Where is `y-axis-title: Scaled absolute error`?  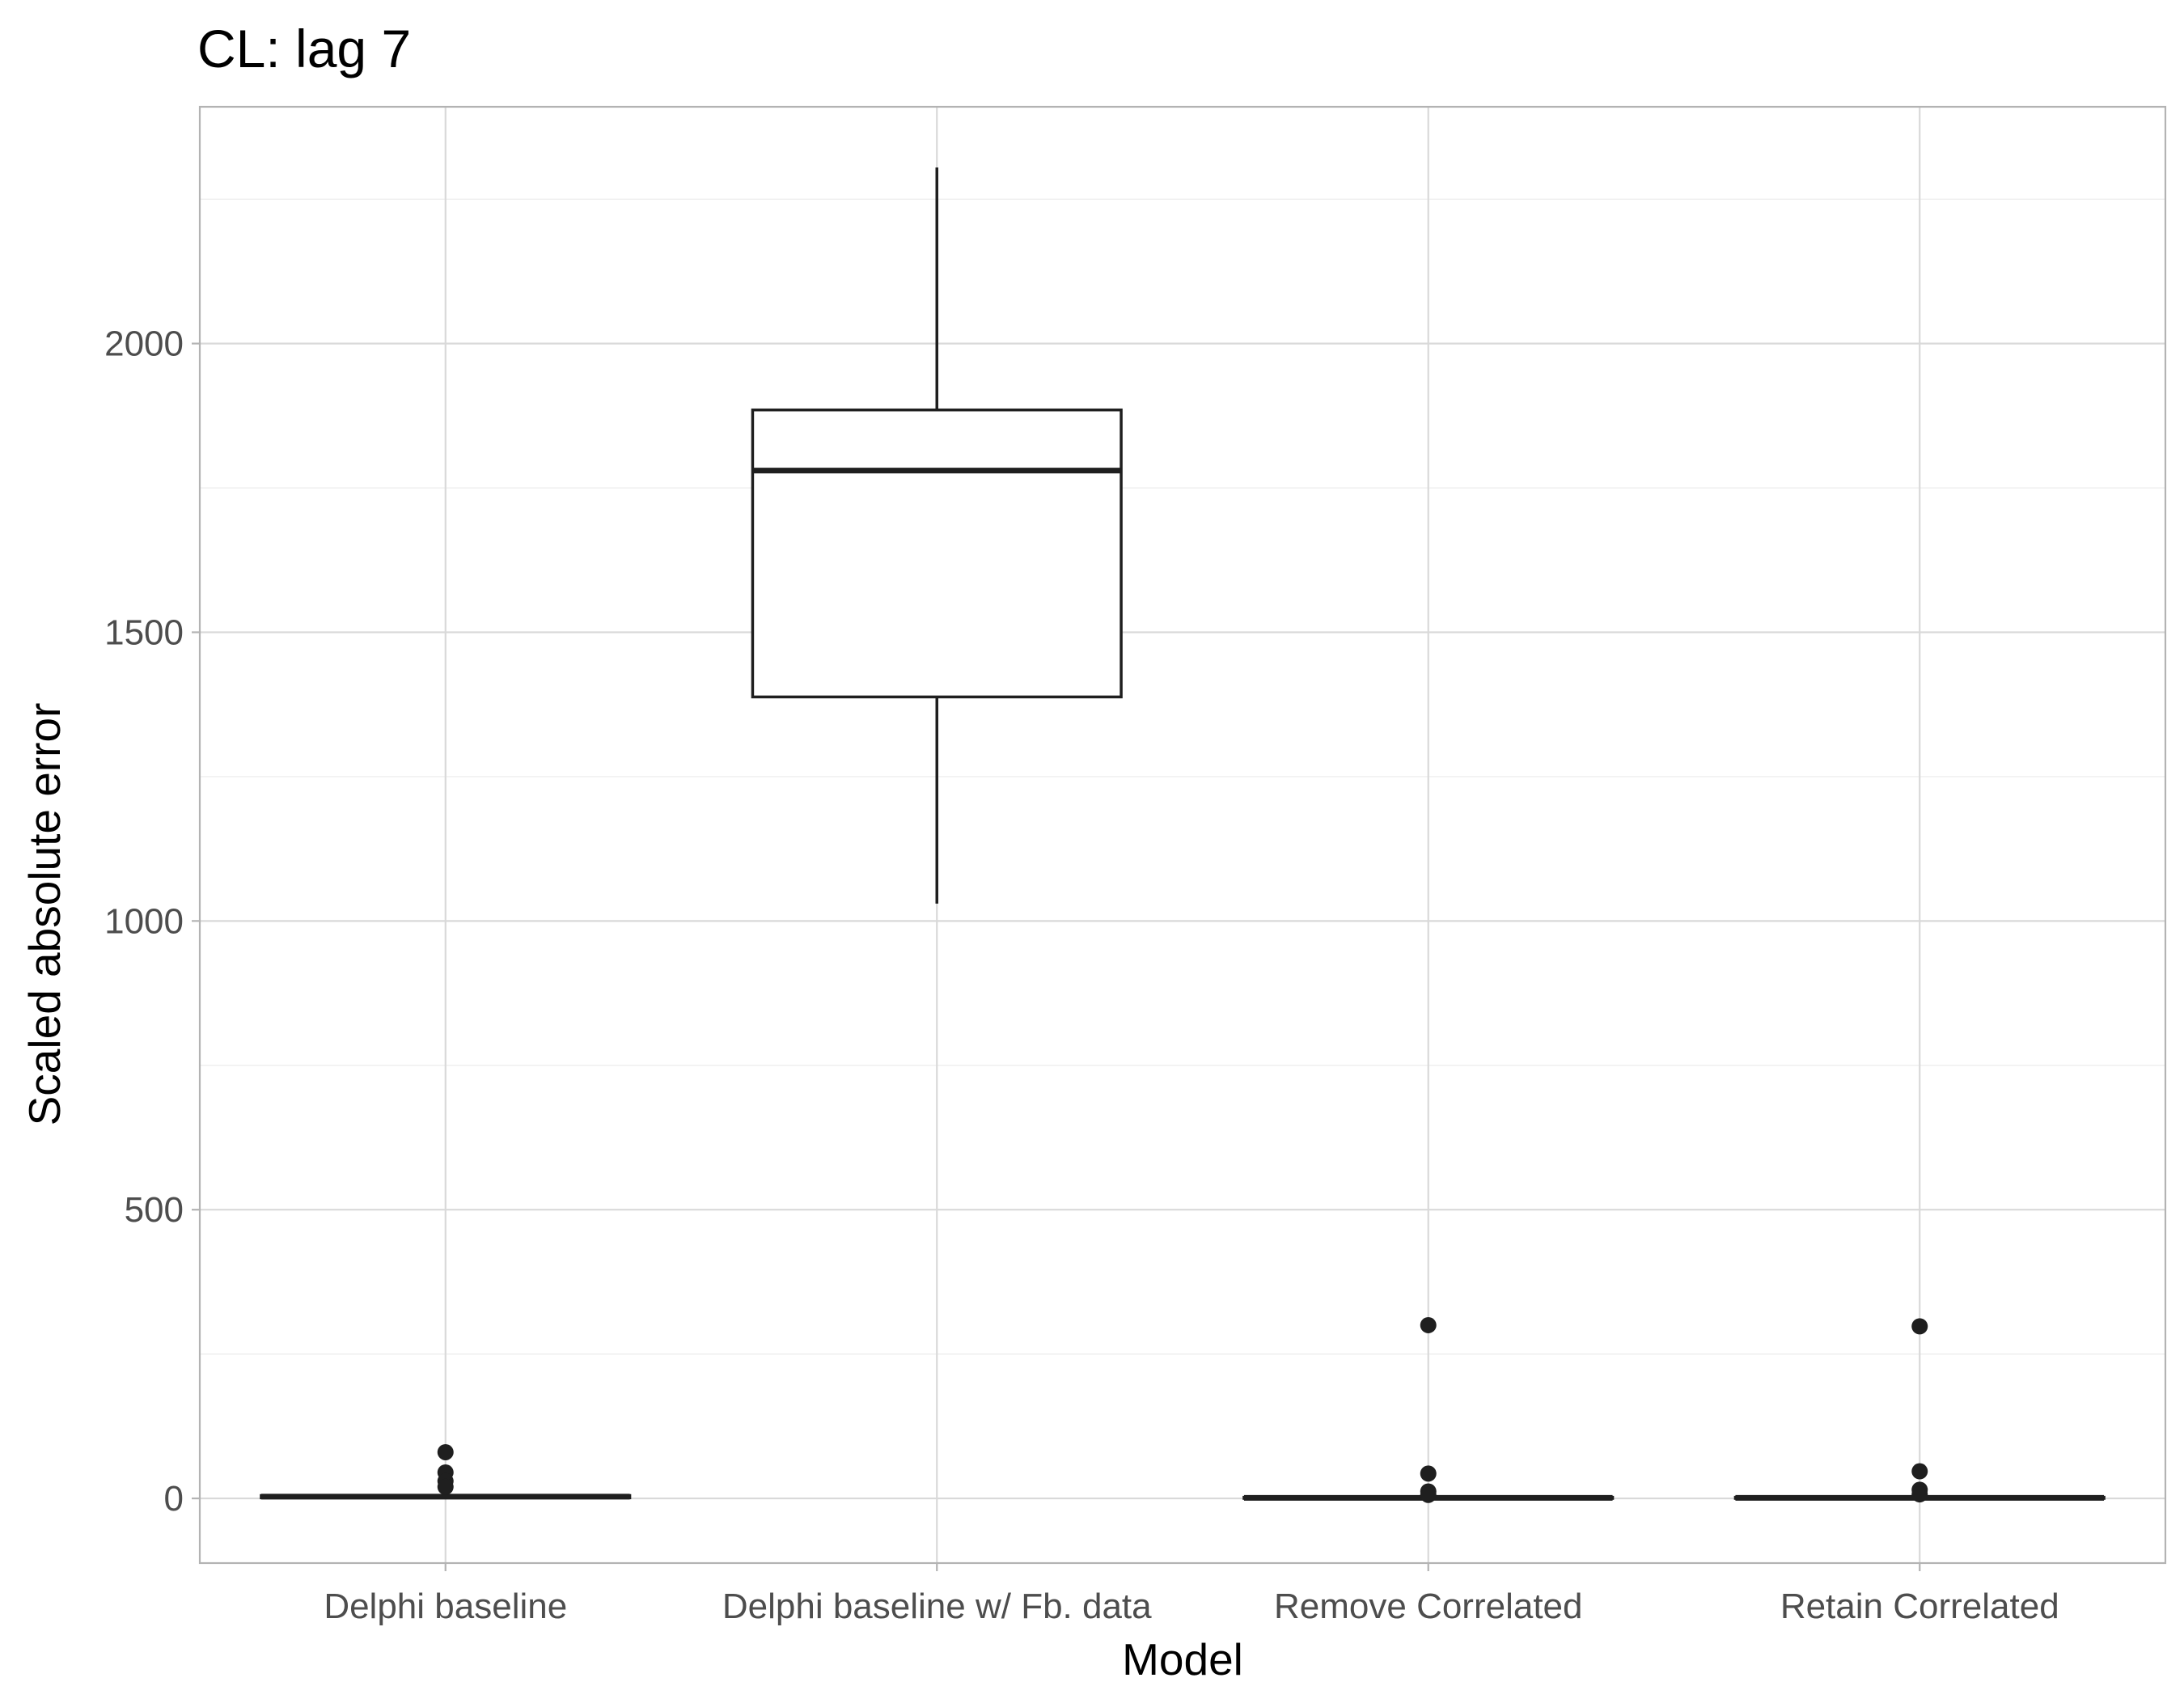
y-axis-title: Scaled absolute error is located at coordinates (44, 914).